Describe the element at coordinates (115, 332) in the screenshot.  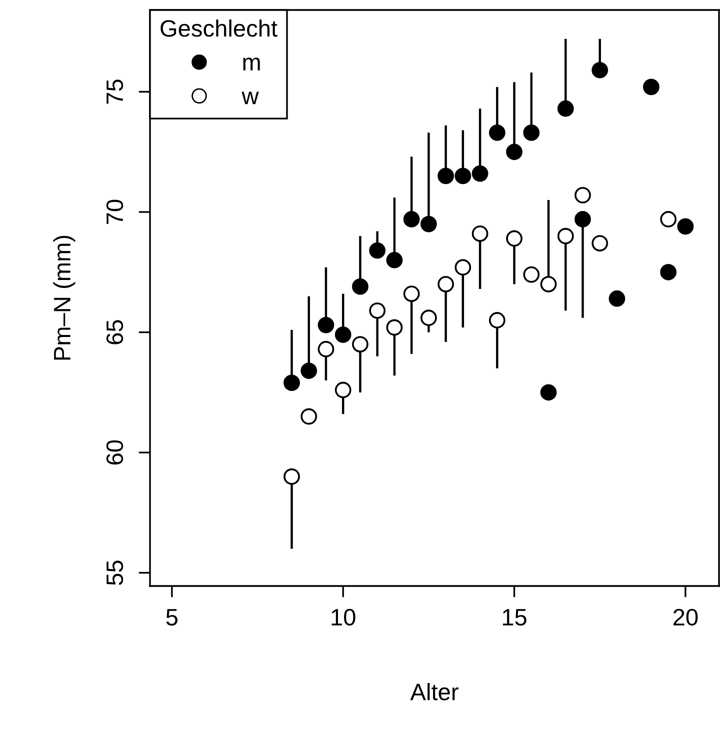
I see `y-tick-label: 65` at that location.